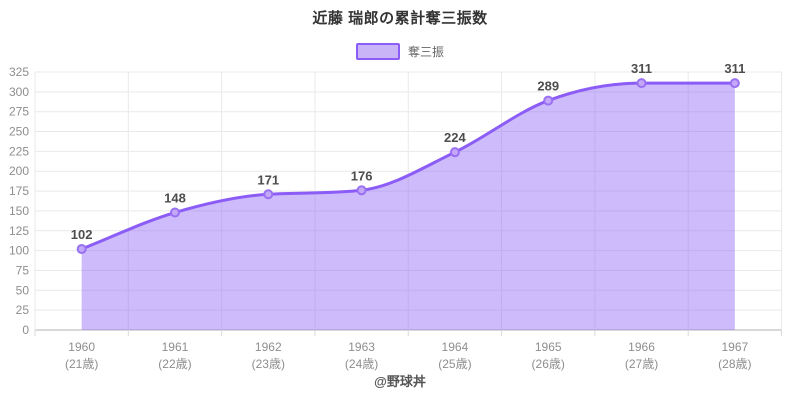  Describe the element at coordinates (19, 191) in the screenshot. I see `y-tick-label: 175` at that location.